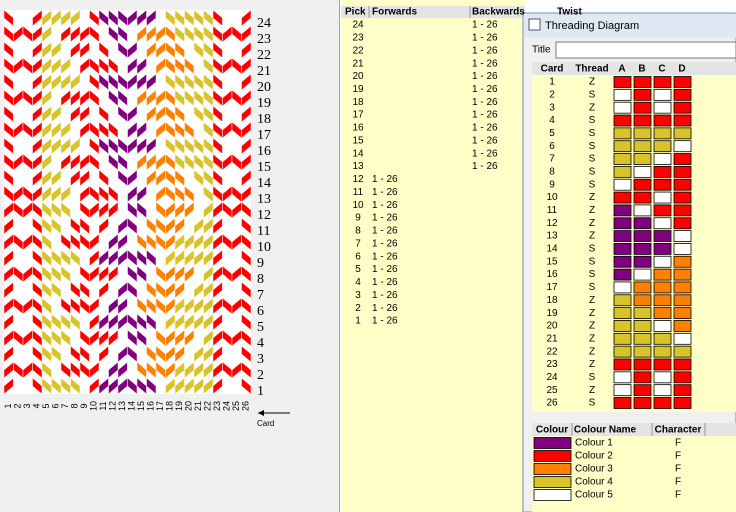 The image size is (736, 512). Describe the element at coordinates (94, 406) in the screenshot. I see `card-number: 10` at that location.